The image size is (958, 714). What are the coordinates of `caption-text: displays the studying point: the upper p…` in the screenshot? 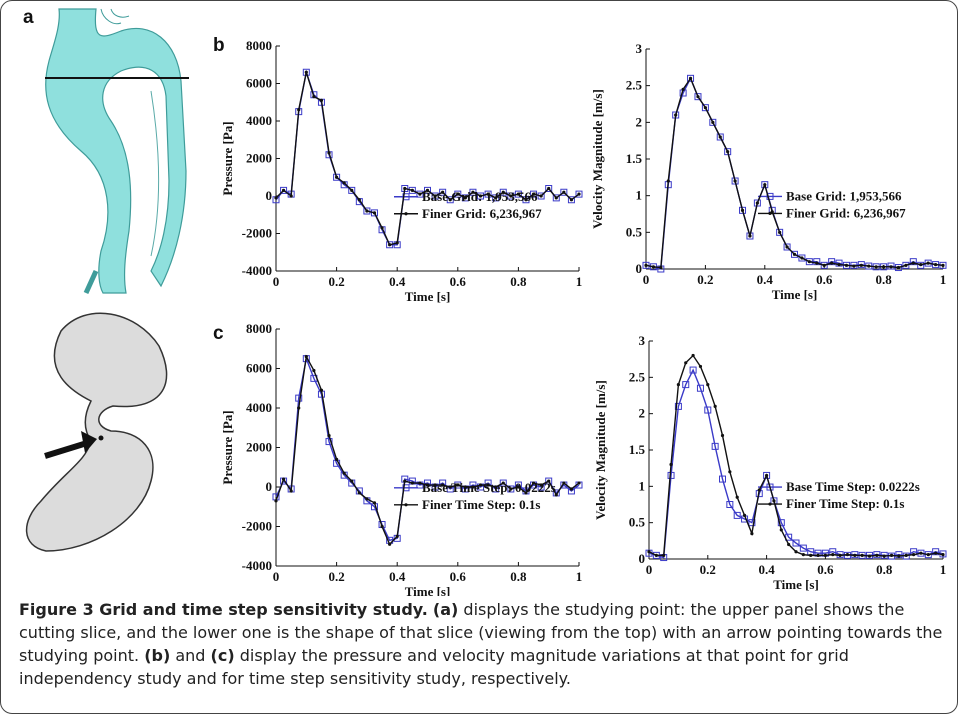 It's located at (481, 632).